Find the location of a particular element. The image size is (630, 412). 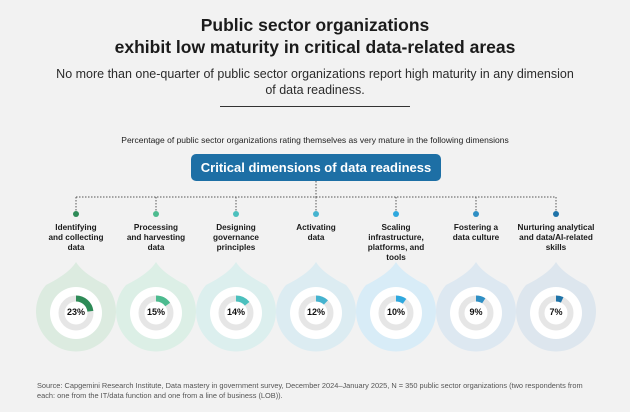

dimension-label-line: and data/AI-related is located at coordinates (556, 237).